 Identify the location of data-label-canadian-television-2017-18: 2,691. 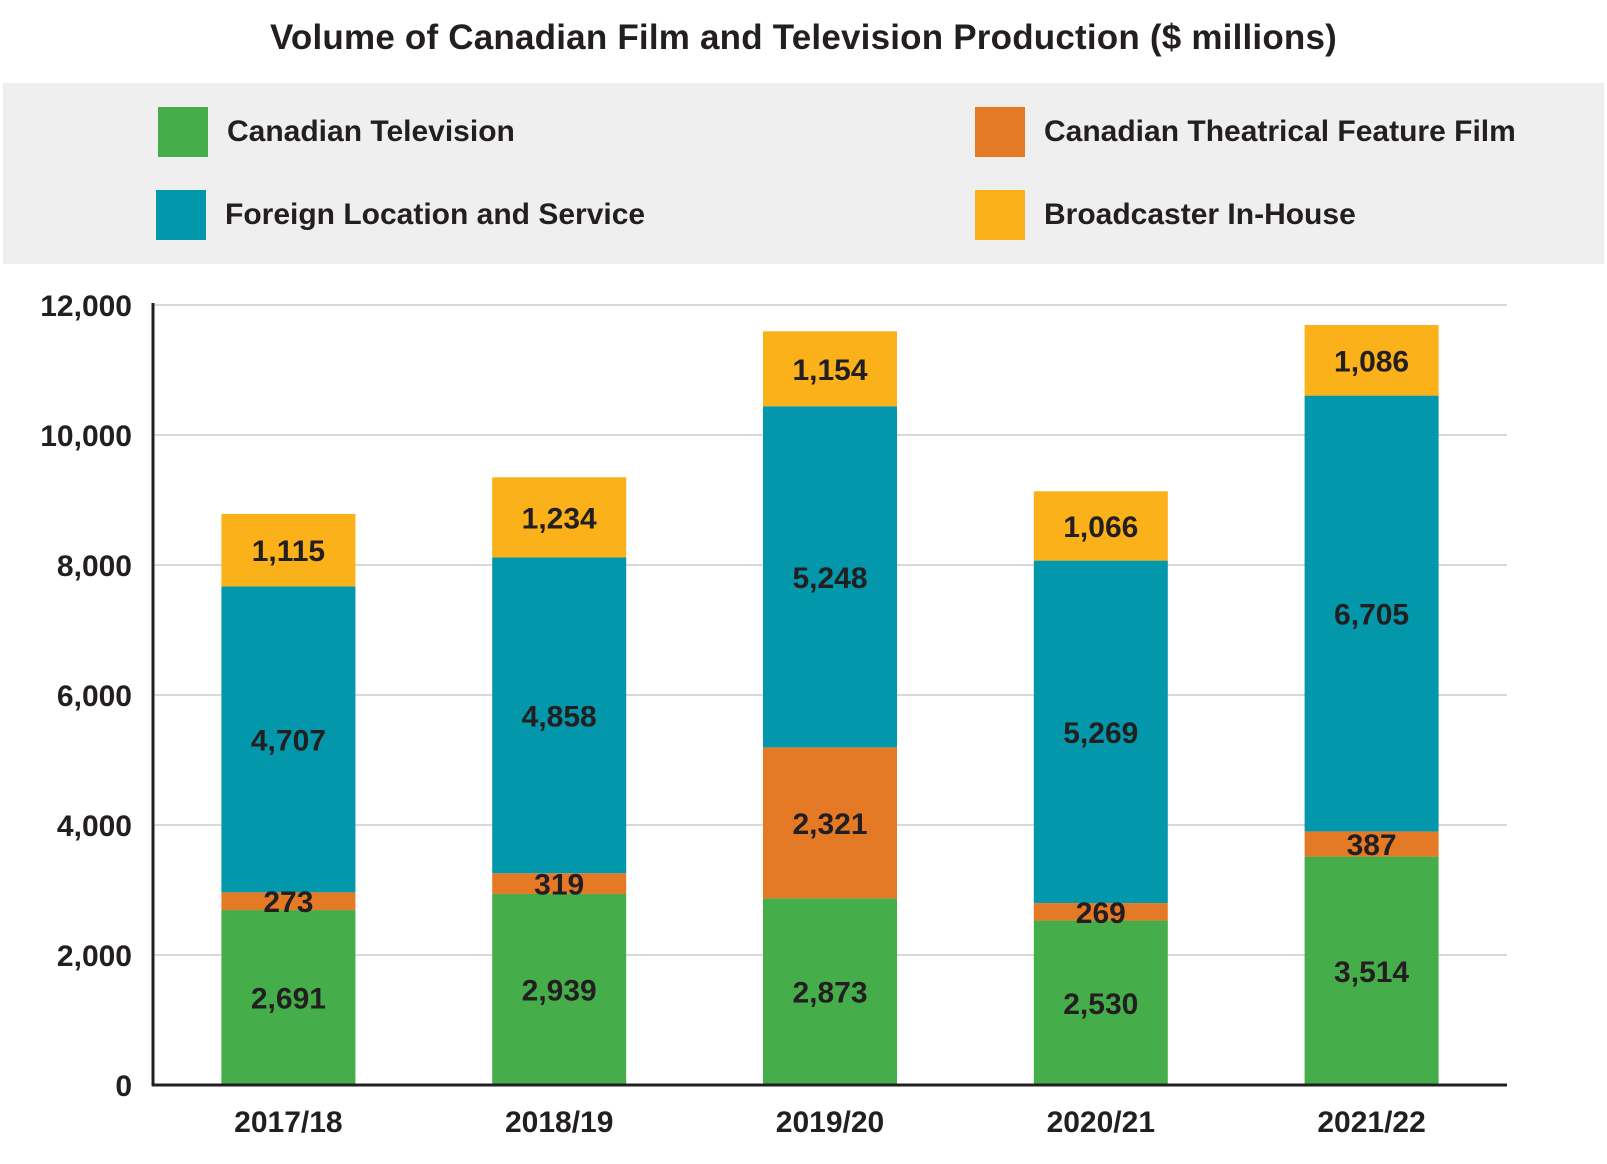
(288, 999).